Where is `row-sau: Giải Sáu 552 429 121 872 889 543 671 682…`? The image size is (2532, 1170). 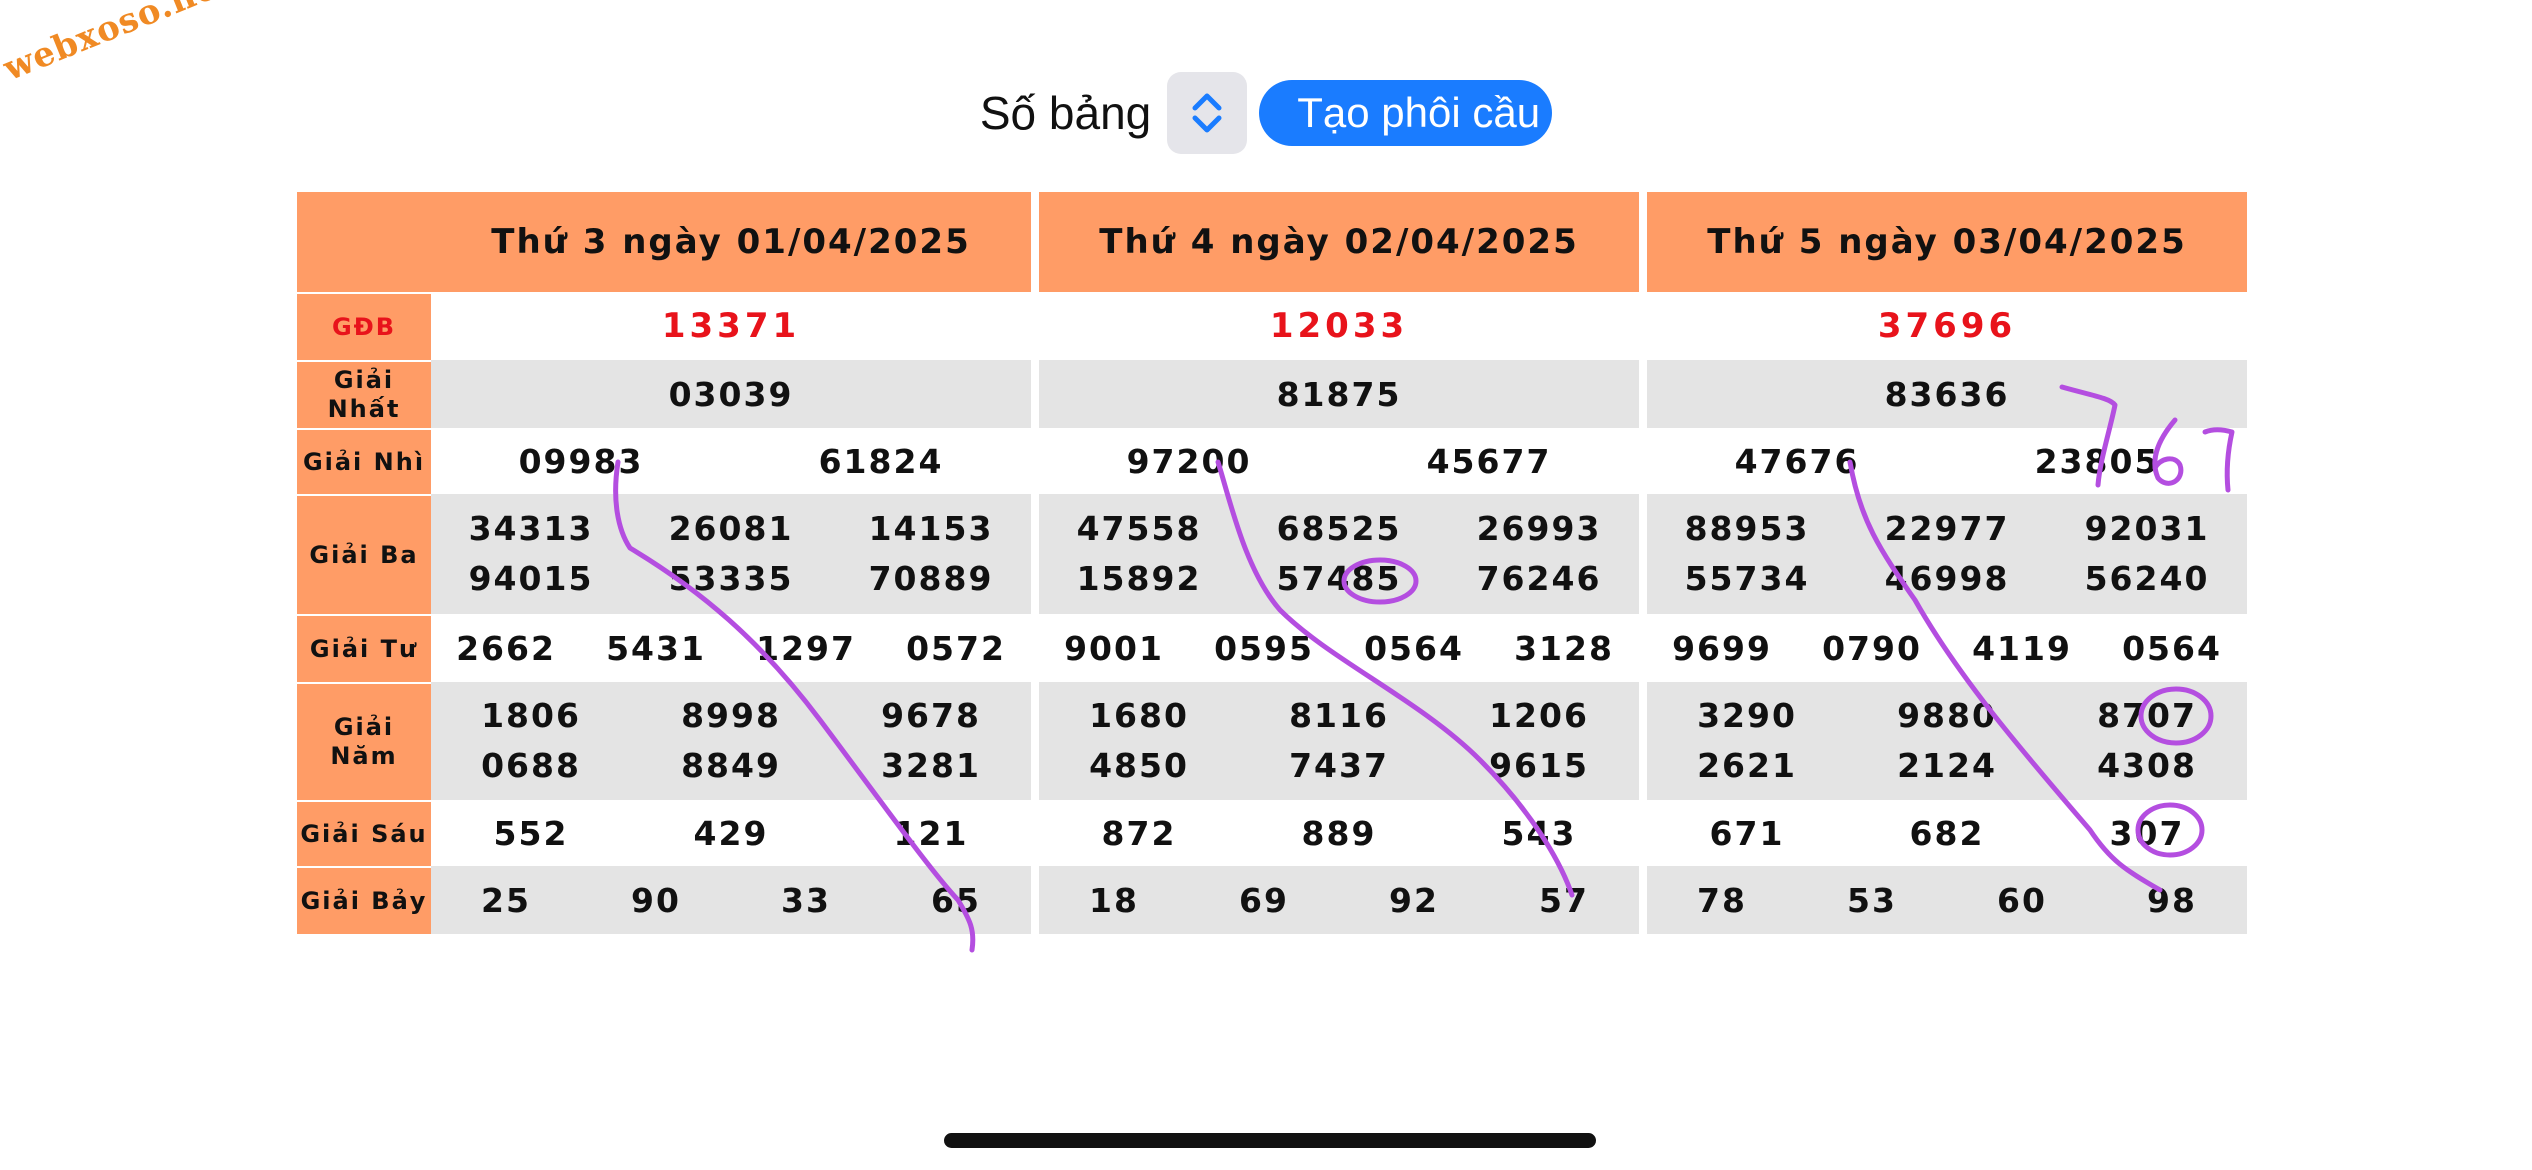 row-sau: Giải Sáu 552 429 121 872 889 543 671 682… is located at coordinates (1272, 833).